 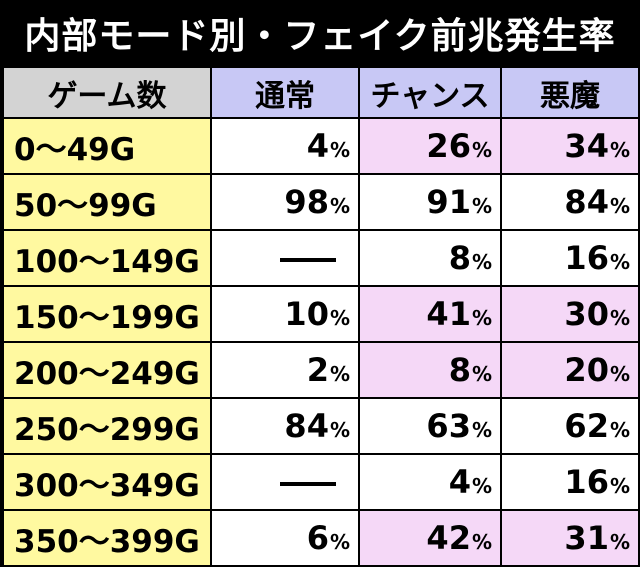 I want to click on cell-chance: 41%, so click(x=430, y=314).